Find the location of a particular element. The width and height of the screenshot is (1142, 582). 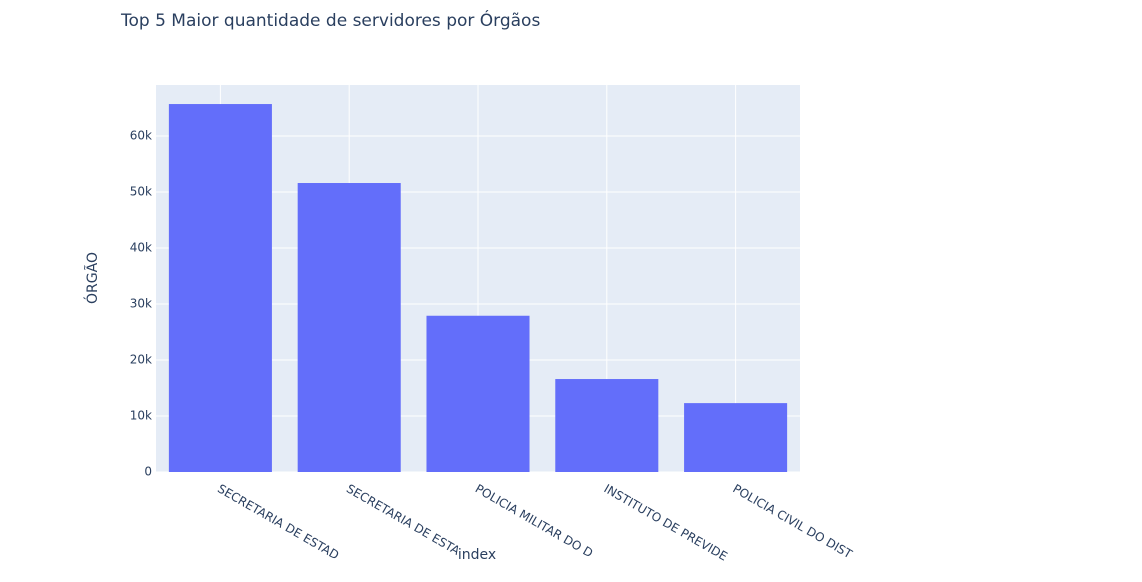

x-tick-label: INSTITUTO DE PREVIDE is located at coordinates (666, 523).